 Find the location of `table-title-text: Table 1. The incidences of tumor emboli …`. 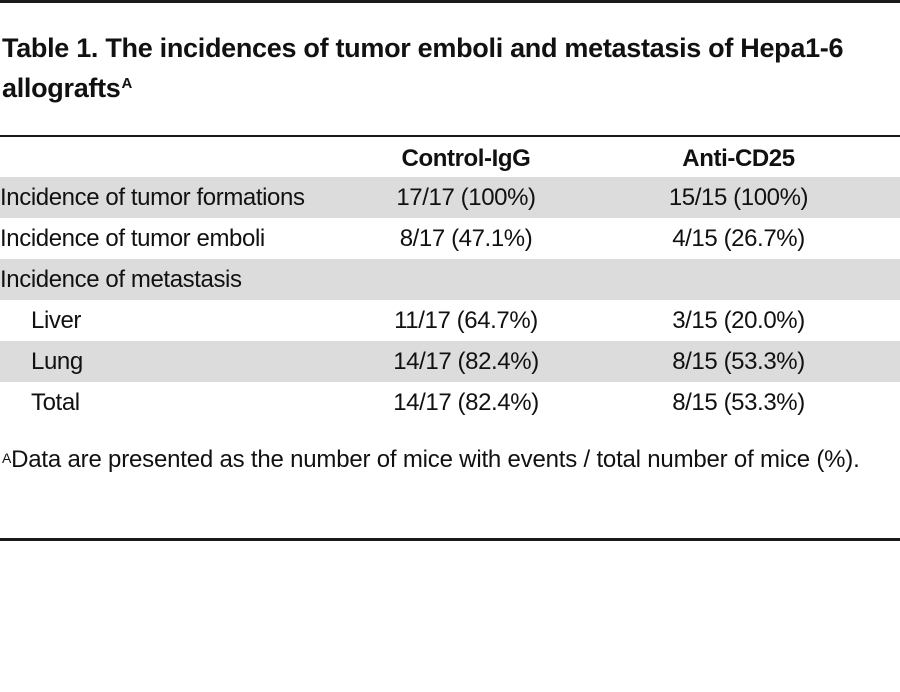

table-title-text: Table 1. The incidences of tumor emboli … is located at coordinates (423, 68).